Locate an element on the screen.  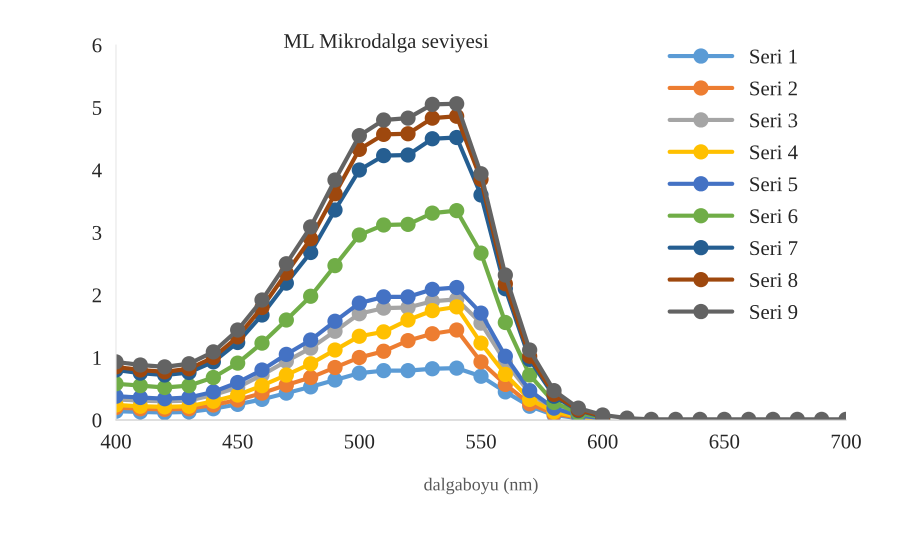
y-tick-label: 3 is located at coordinates (97, 233).